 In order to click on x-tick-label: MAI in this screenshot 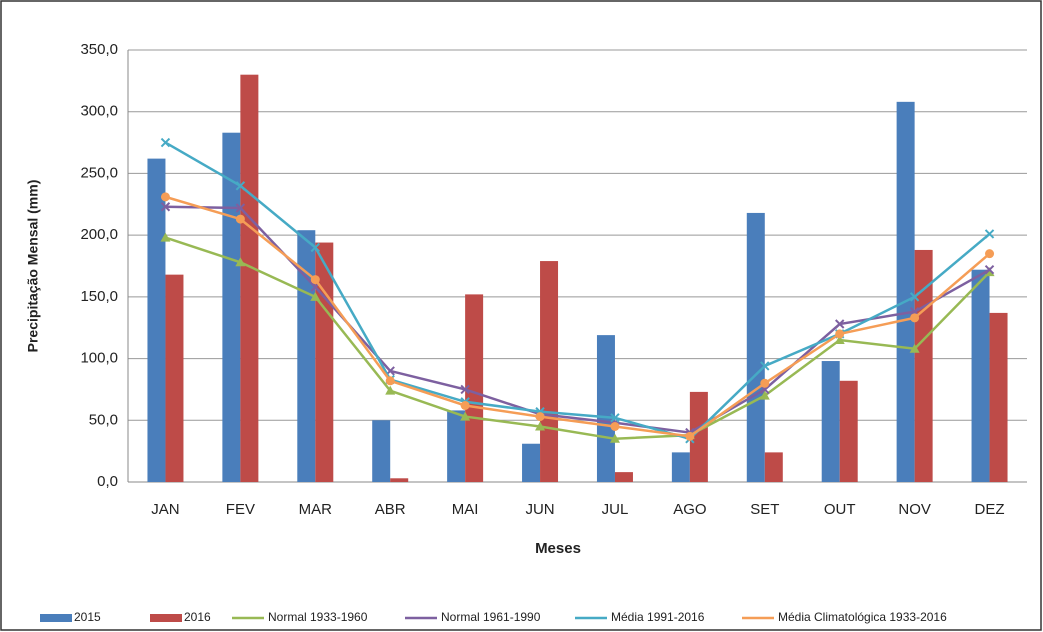, I will do `click(465, 509)`.